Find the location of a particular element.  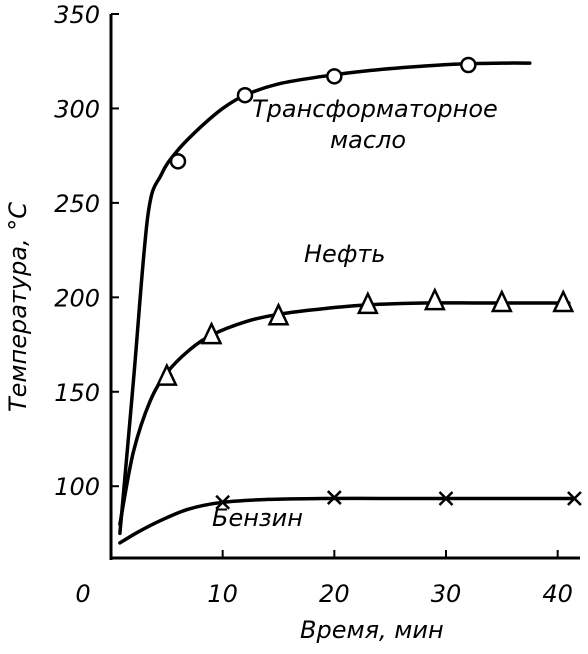

y-tick-label: 300 is located at coordinates (77, 109).